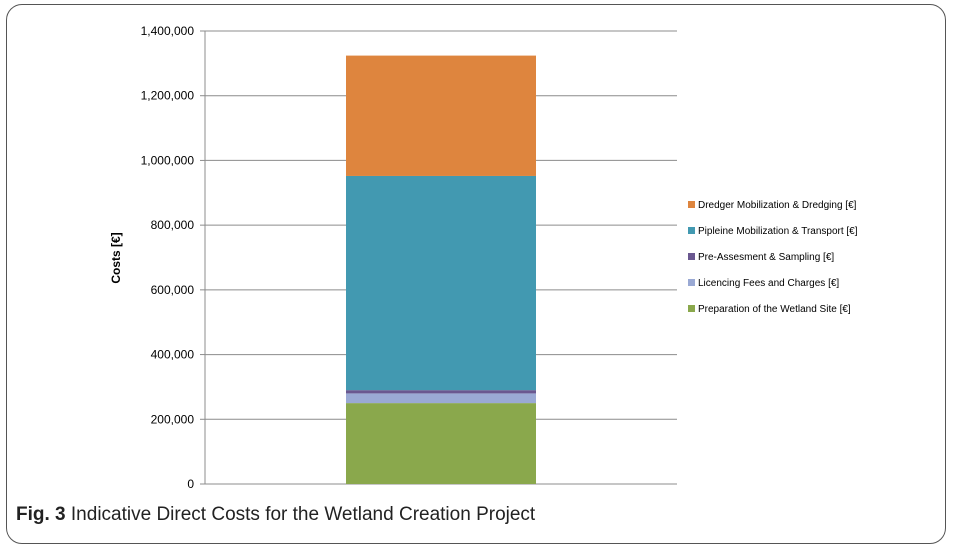 The width and height of the screenshot is (956, 544). What do you see at coordinates (168, 31) in the screenshot?
I see `y-tick-label: 1,400,000` at bounding box center [168, 31].